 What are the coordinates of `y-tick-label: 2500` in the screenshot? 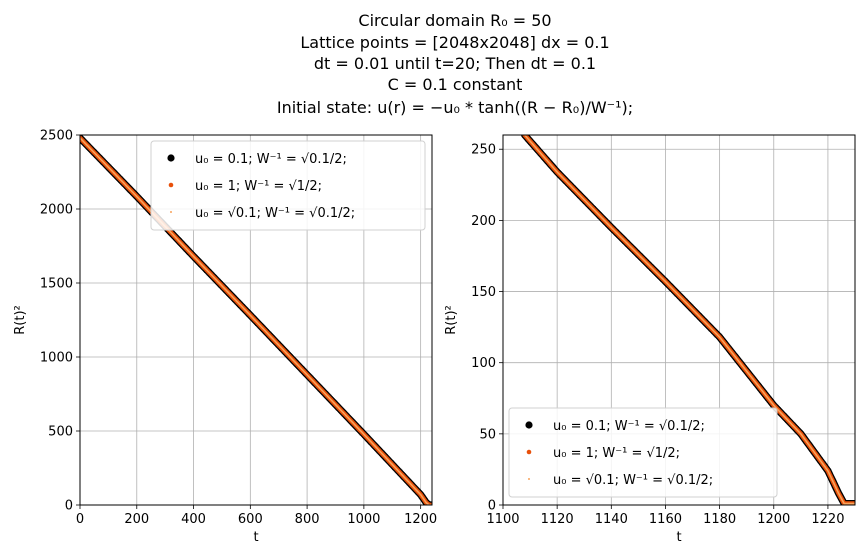 It's located at (56, 136).